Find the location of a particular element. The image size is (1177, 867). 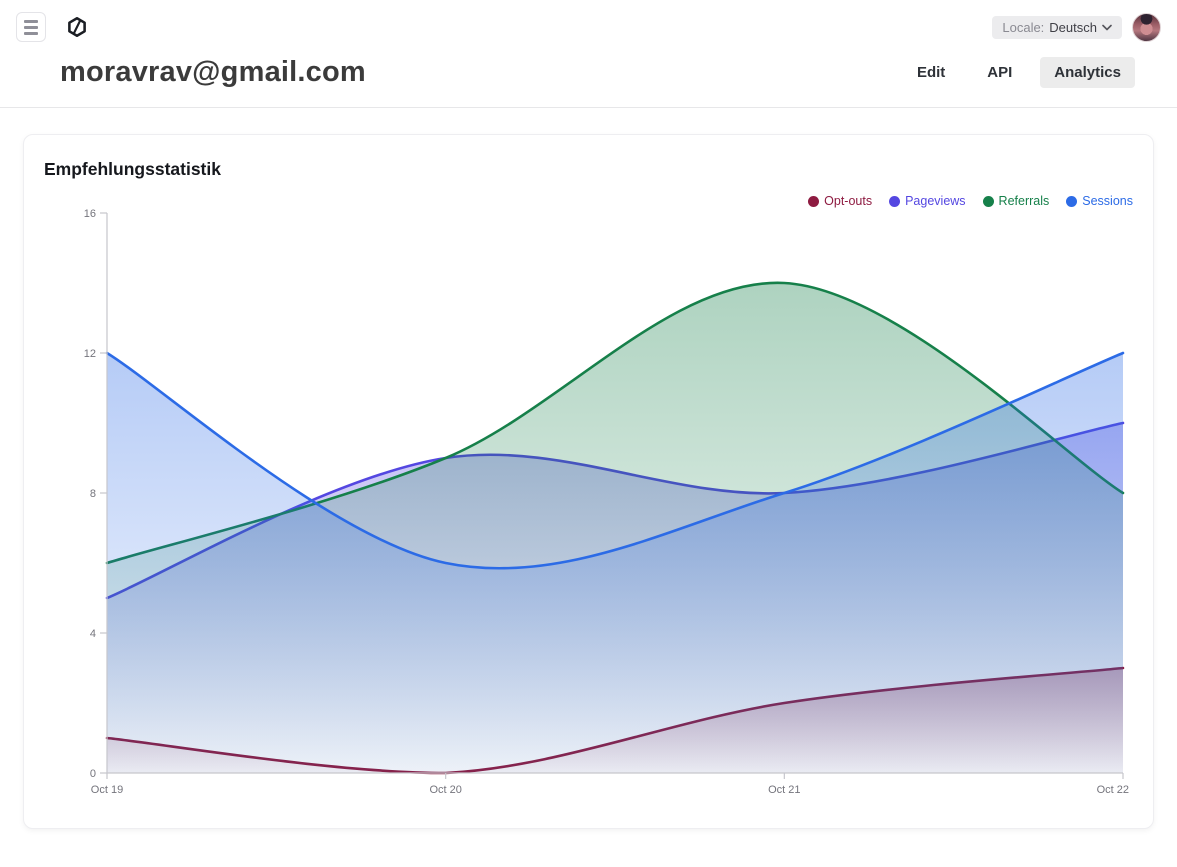

legend-label: Referrals is located at coordinates (1024, 201).